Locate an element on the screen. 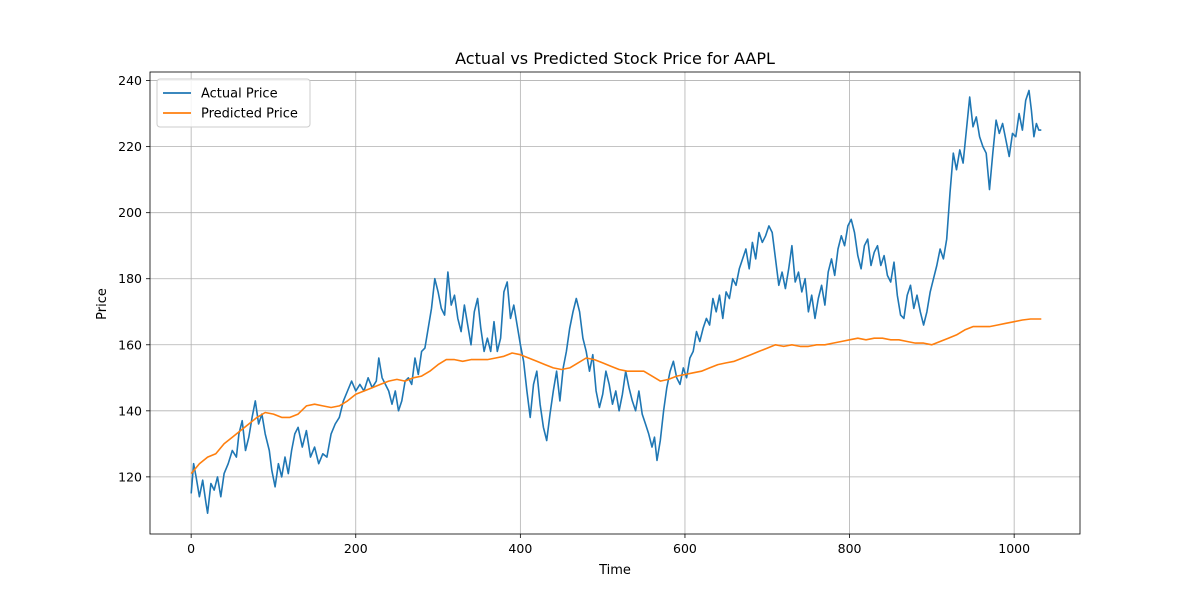 The width and height of the screenshot is (1200, 600). x-tick-label: 400 is located at coordinates (520, 548).